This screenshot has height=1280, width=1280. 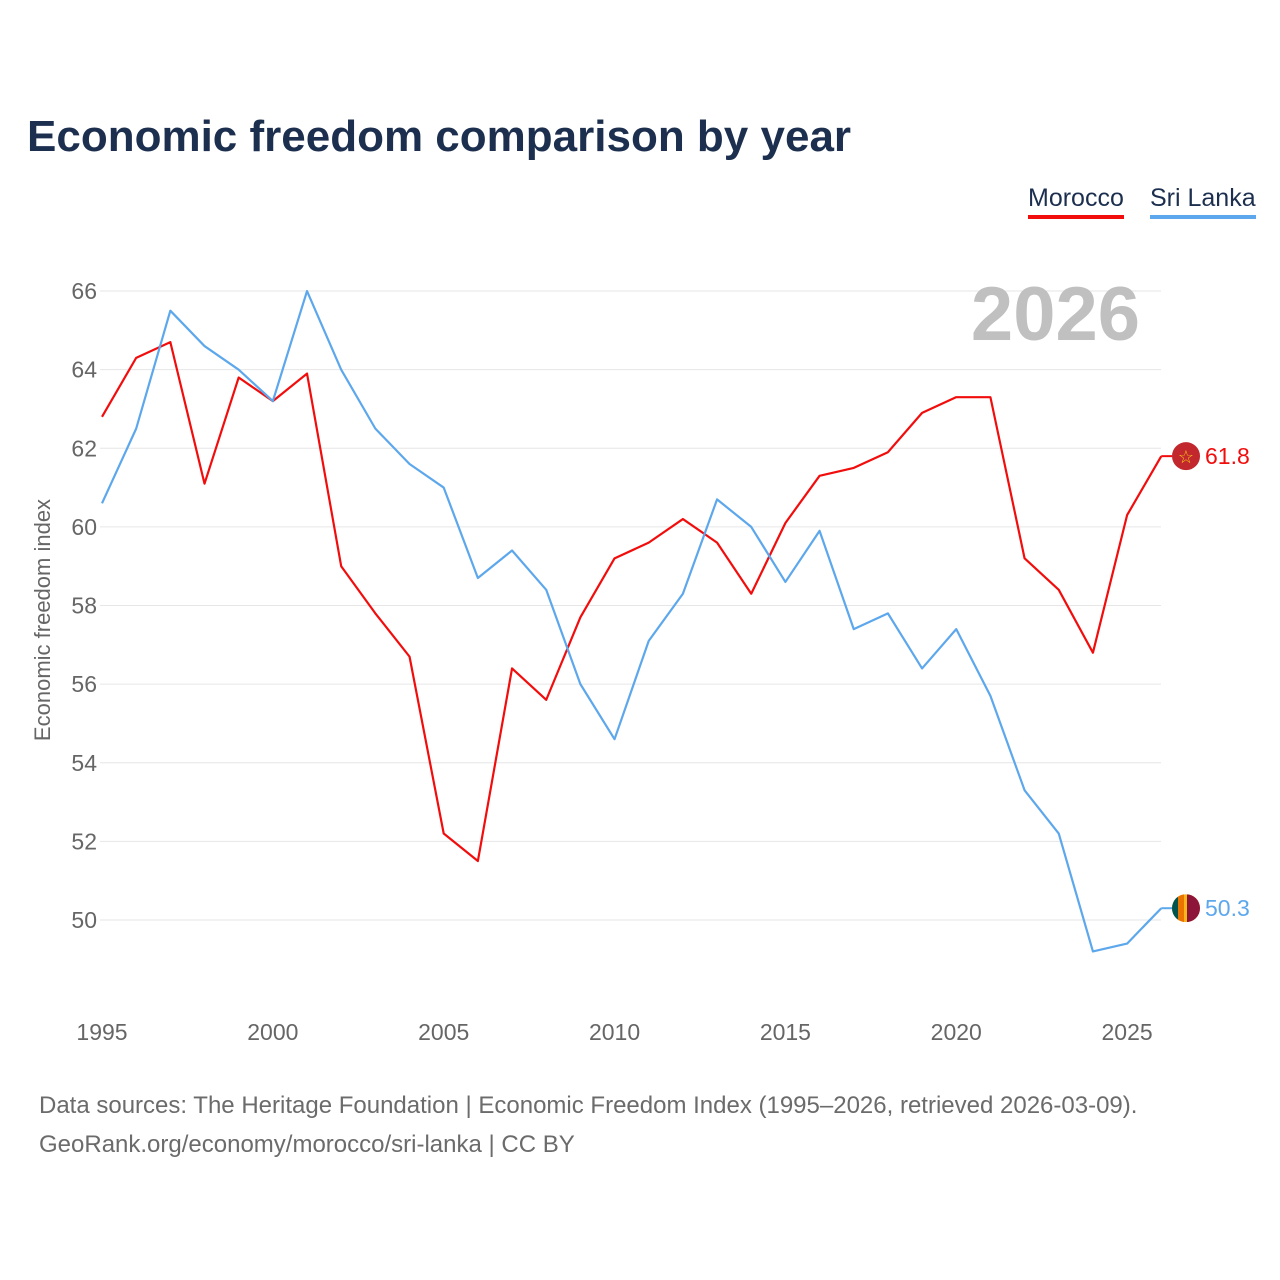 What do you see at coordinates (443, 1032) in the screenshot?
I see `x-tick-label: 2005` at bounding box center [443, 1032].